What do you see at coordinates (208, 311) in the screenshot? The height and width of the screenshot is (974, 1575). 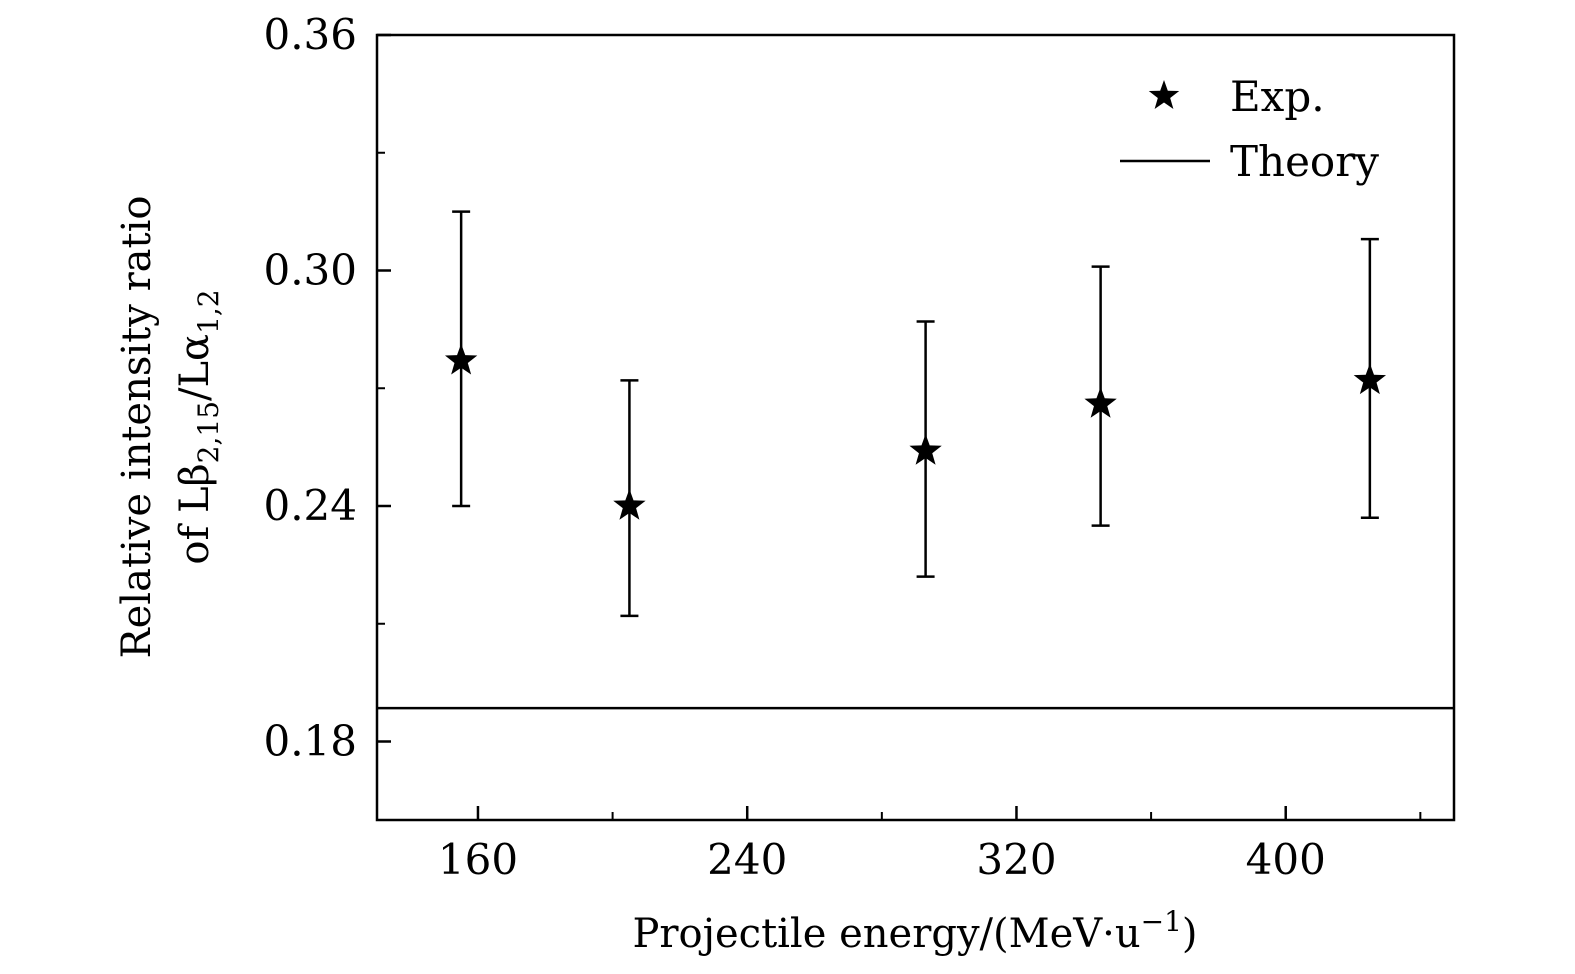 I see `y-axis-title-sub2: 1,2` at bounding box center [208, 311].